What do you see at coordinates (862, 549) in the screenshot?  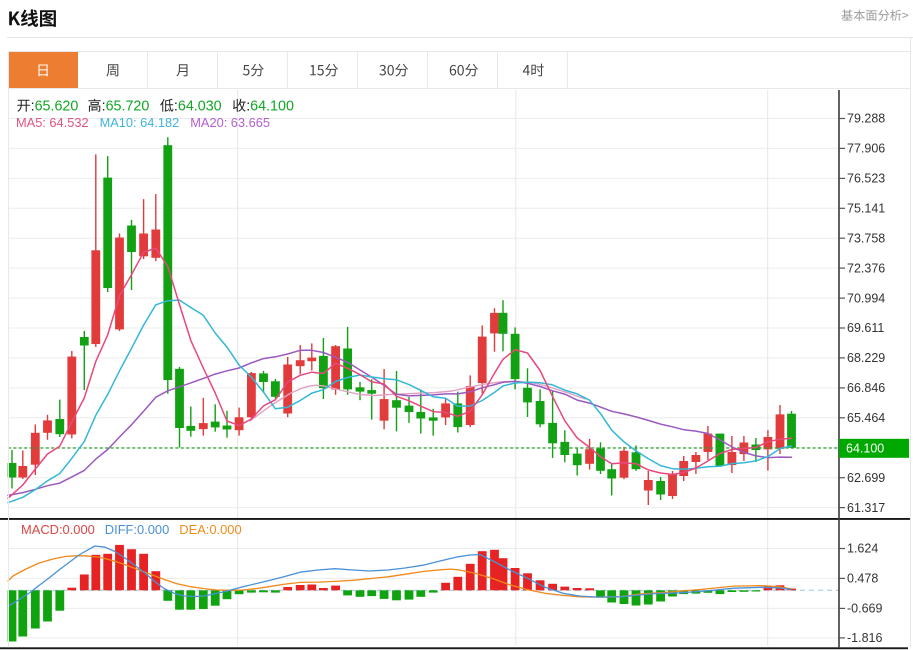 I see `svg-text: 1.624` at bounding box center [862, 549].